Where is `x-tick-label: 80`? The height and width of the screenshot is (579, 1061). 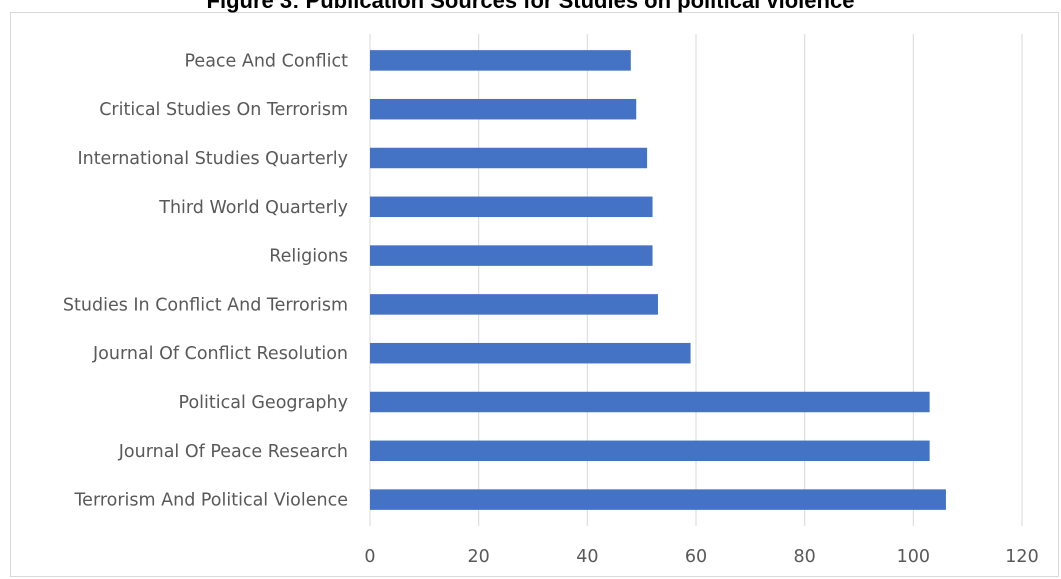 x-tick-label: 80 is located at coordinates (805, 557).